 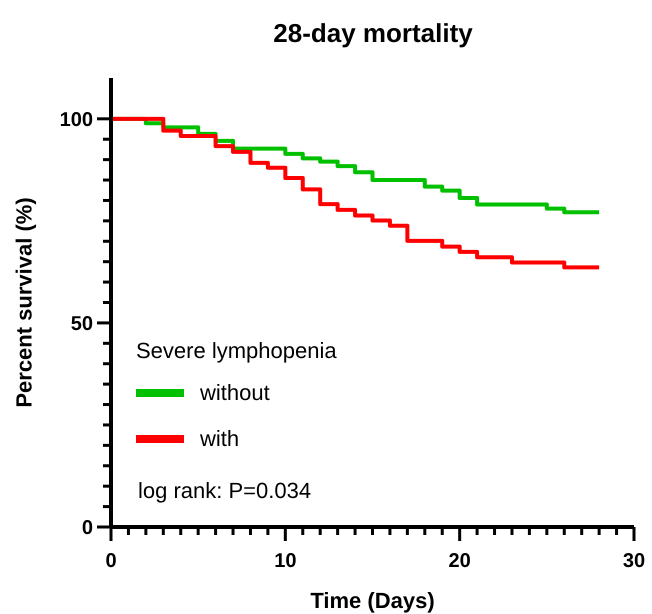 What do you see at coordinates (225, 491) in the screenshot?
I see `annotation: log rank: P=0.034` at bounding box center [225, 491].